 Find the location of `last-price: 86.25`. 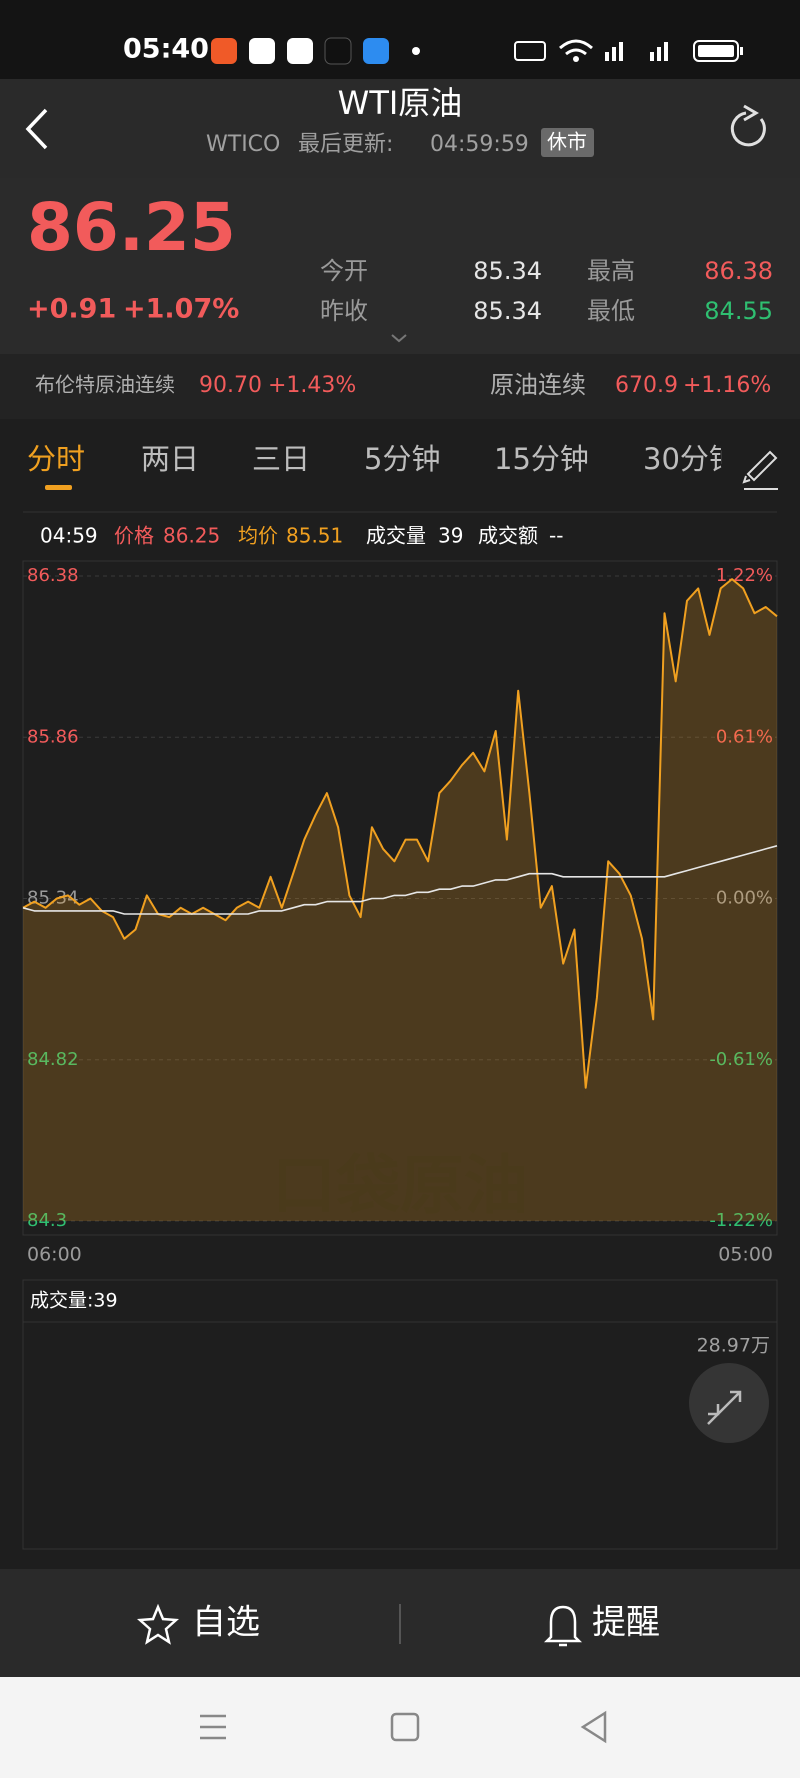

last-price: 86.25 is located at coordinates (131, 227).